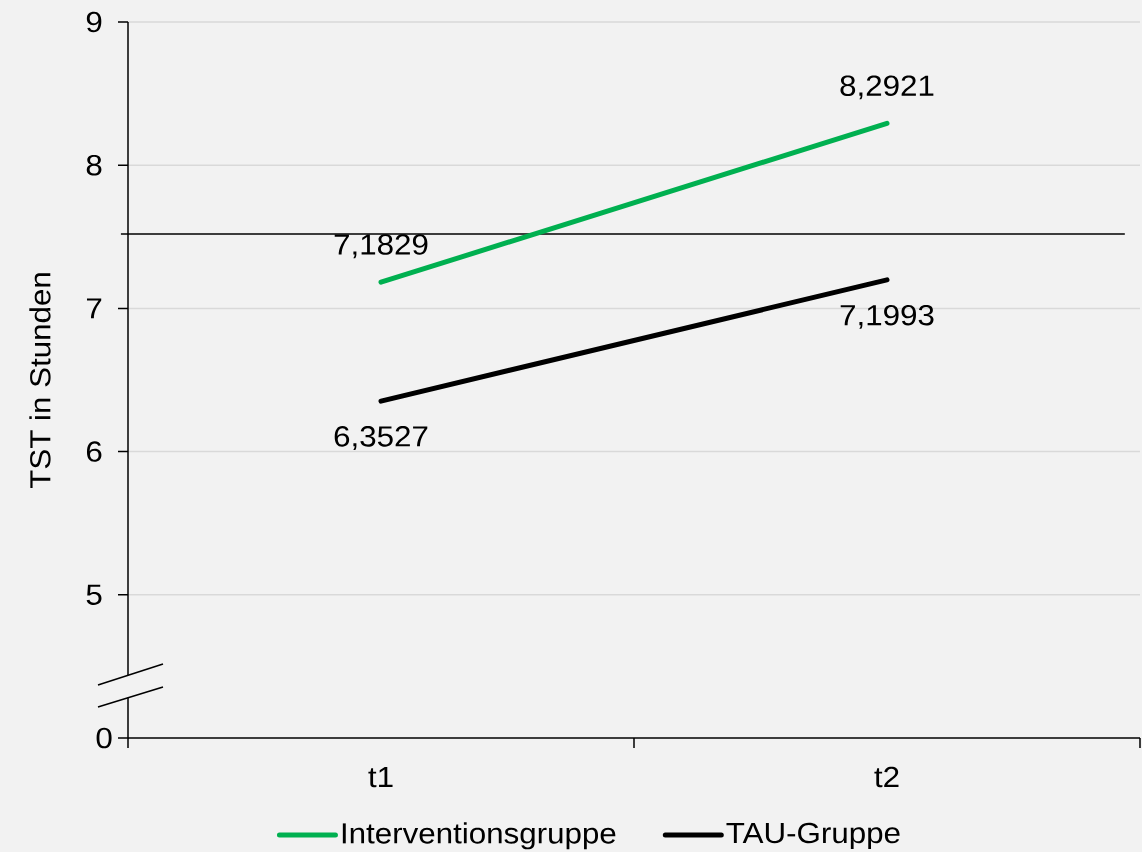  I want to click on x-tick-label: t1, so click(380, 777).